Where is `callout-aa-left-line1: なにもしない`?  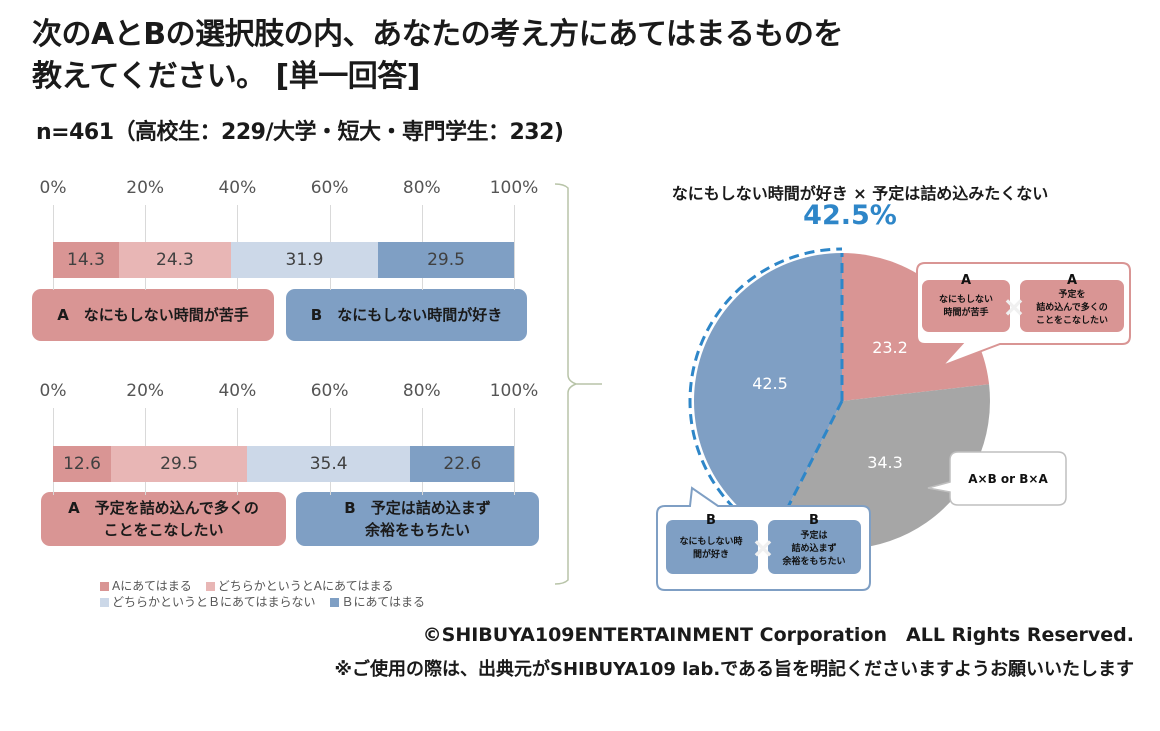
callout-aa-left-line1: なにもしない is located at coordinates (966, 299).